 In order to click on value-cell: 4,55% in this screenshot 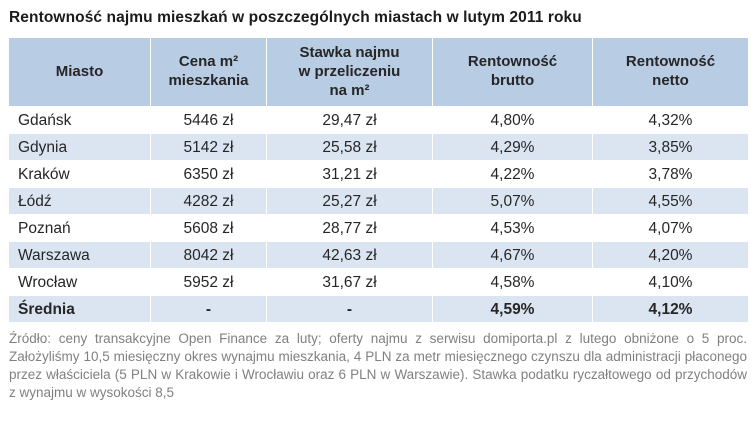, I will do `click(670, 201)`.